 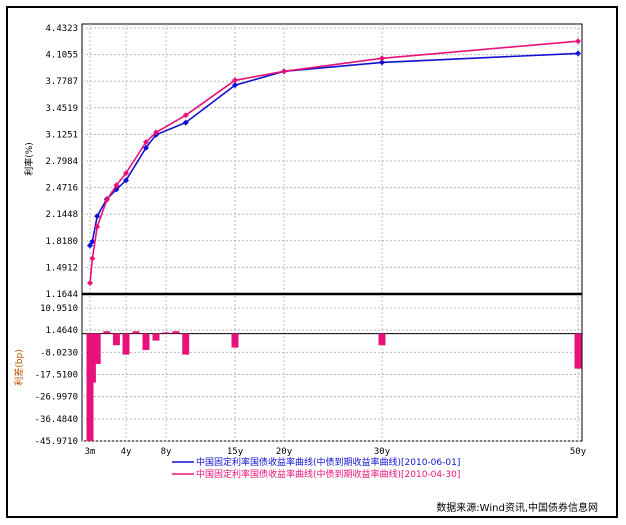 What do you see at coordinates (328, 474) in the screenshot?
I see `legend-label: 中国固定利率国债收益率曲线(中债到期收益率曲线)[2010-04-30]` at bounding box center [328, 474].